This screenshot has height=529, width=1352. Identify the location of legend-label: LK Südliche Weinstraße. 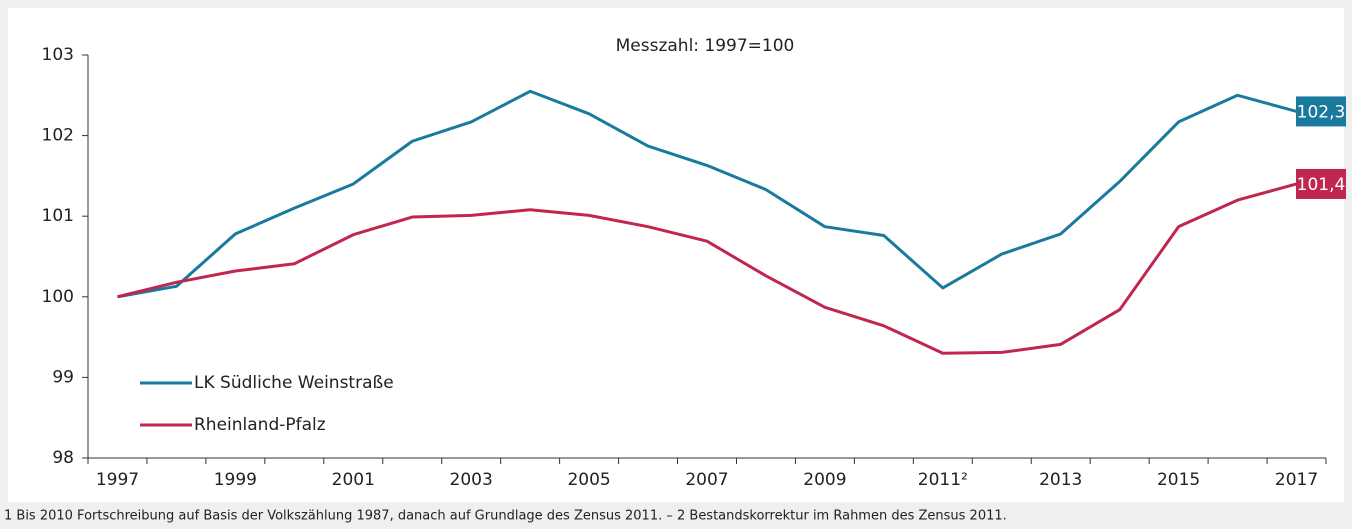
(294, 383).